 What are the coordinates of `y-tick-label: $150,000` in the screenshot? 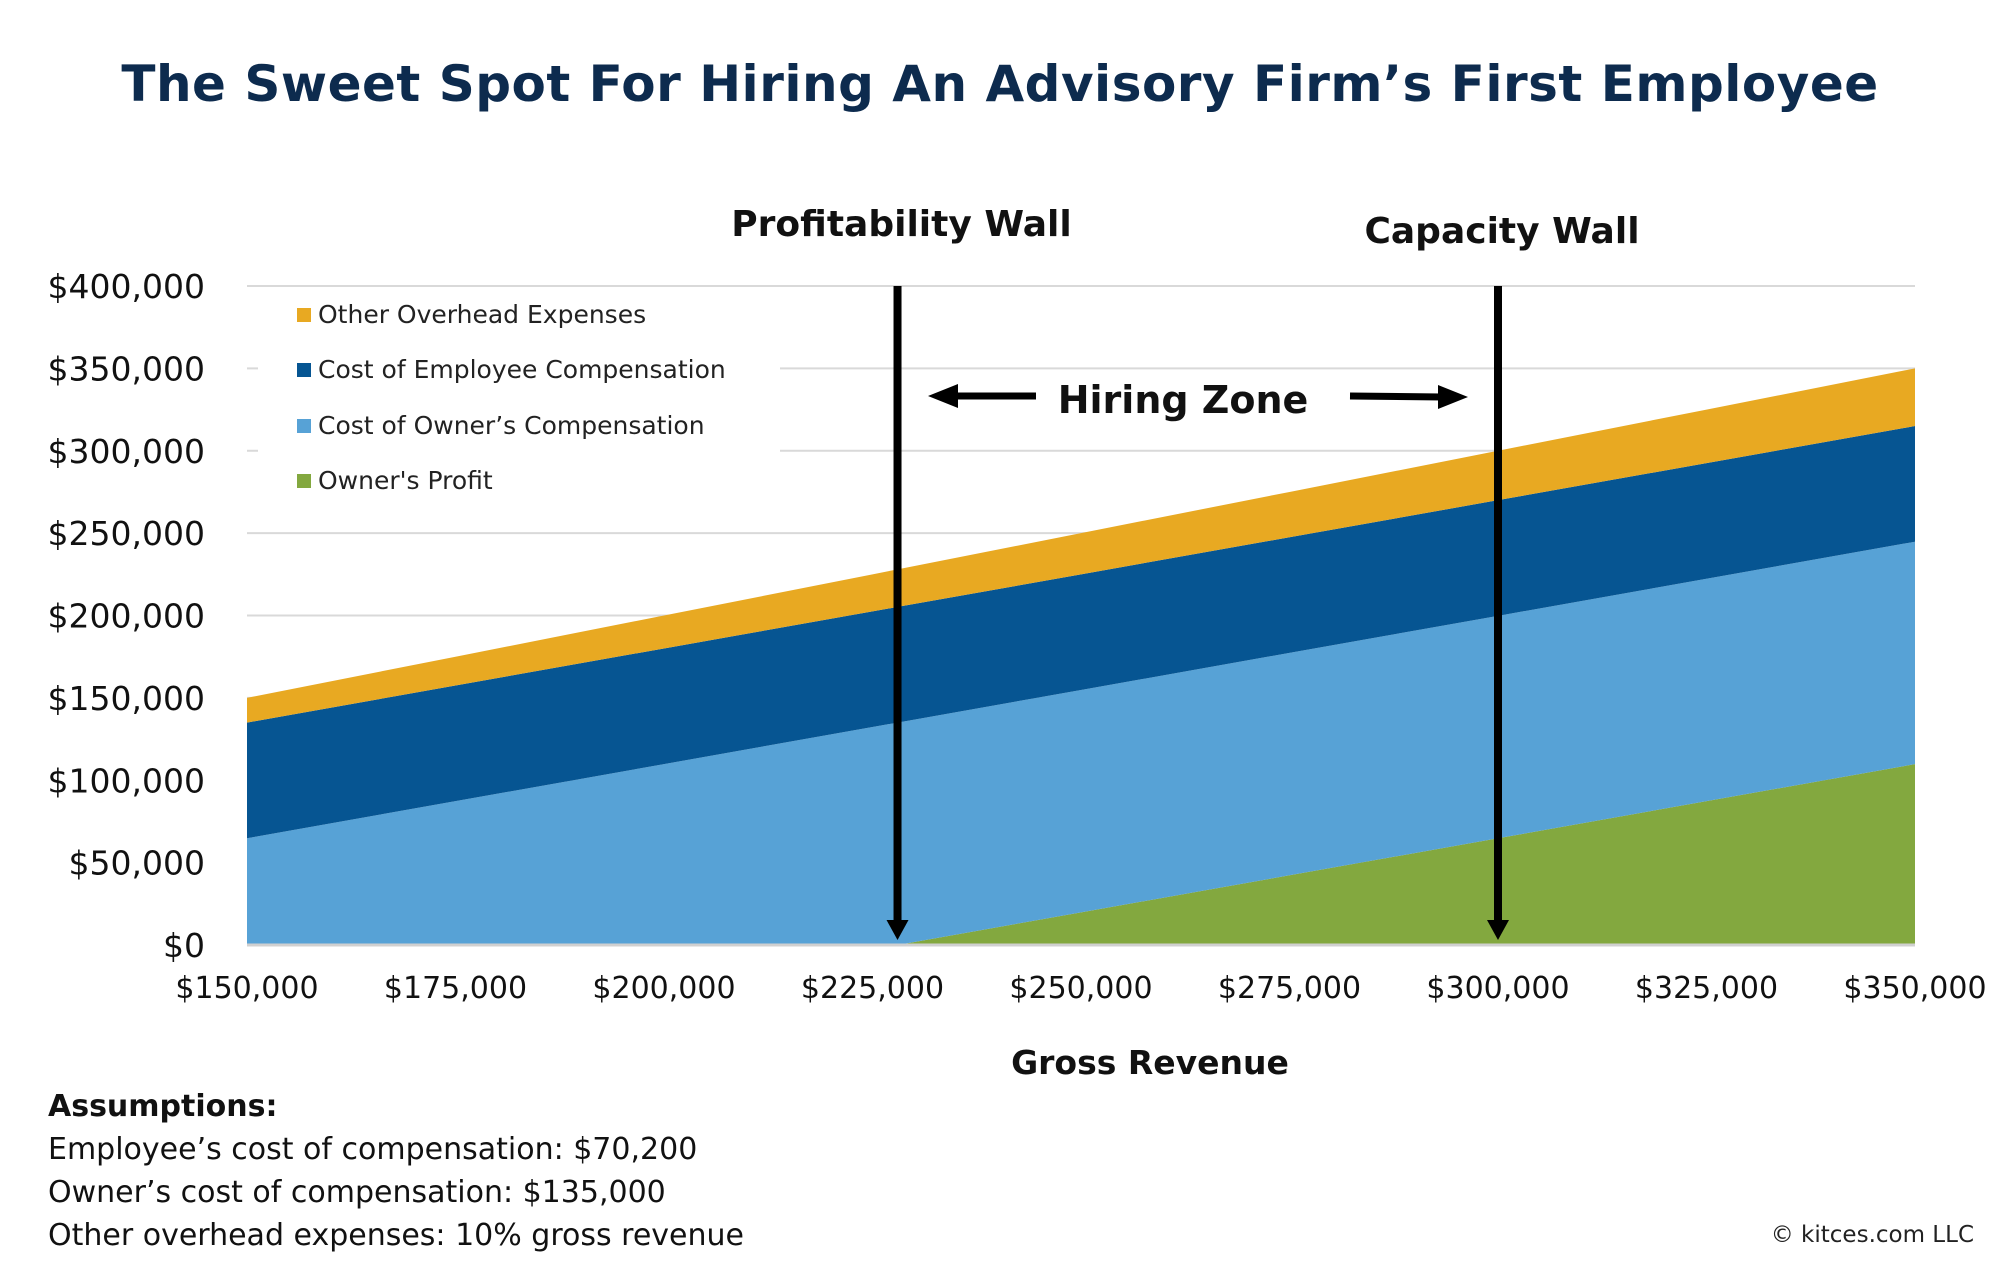 It's located at (126, 698).